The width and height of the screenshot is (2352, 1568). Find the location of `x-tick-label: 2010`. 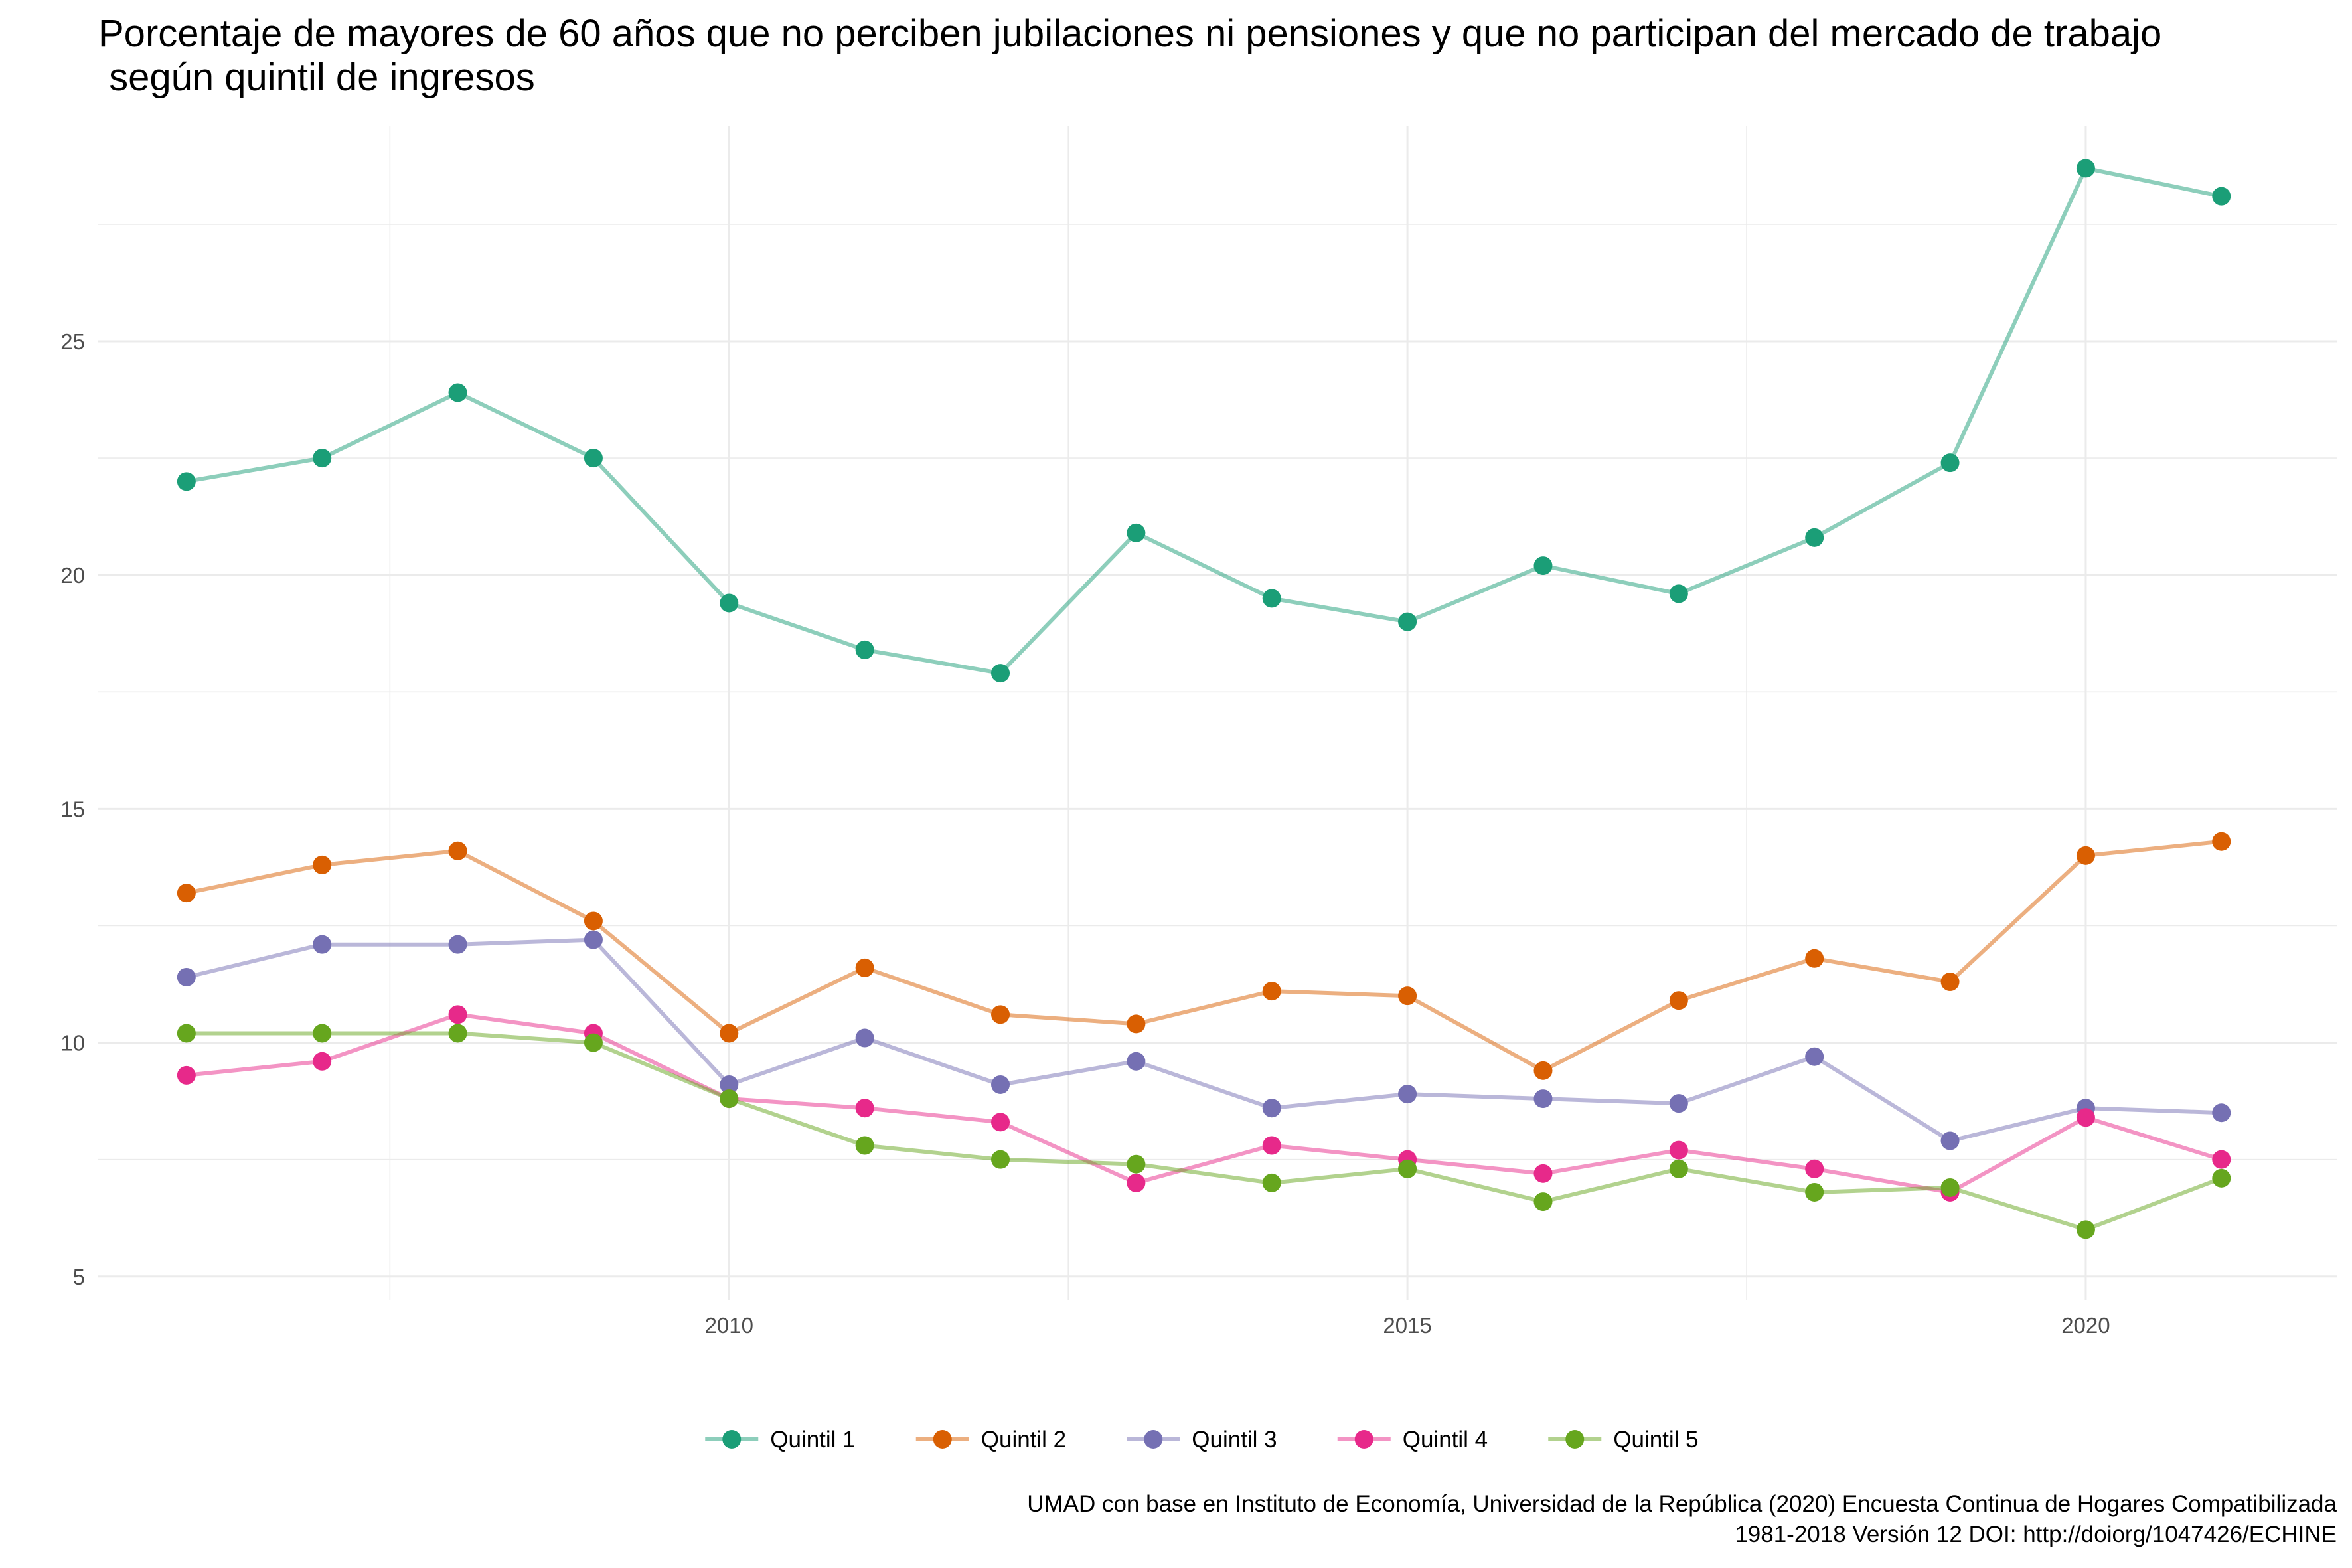

x-tick-label: 2010 is located at coordinates (729, 1325).